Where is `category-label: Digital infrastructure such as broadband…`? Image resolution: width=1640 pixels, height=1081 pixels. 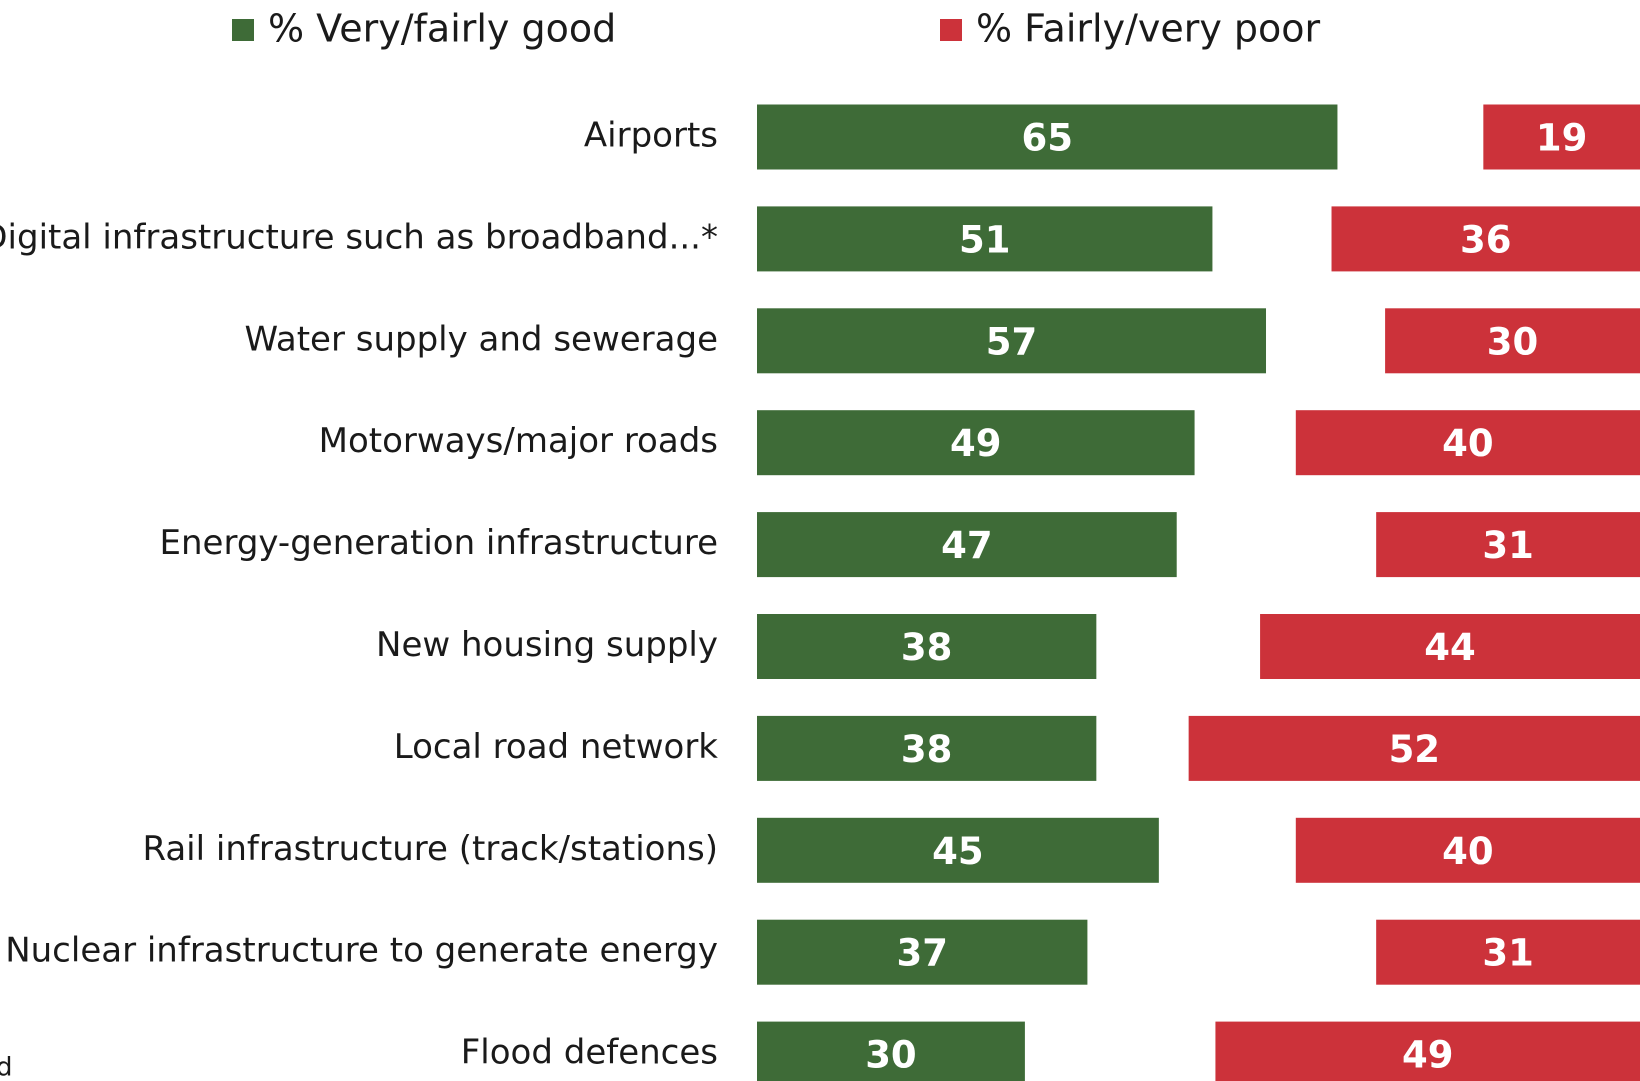 category-label: Digital infrastructure such as broadband… is located at coordinates (359, 237).